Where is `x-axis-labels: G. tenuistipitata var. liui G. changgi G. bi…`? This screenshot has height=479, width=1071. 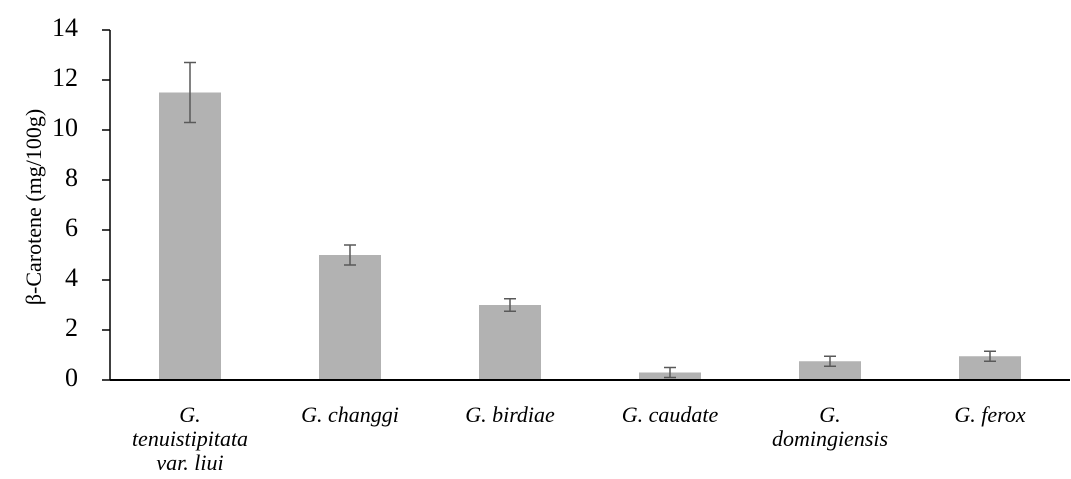
x-axis-labels: G. tenuistipitata var. liui G. changgi G. bi… is located at coordinates (579, 438).